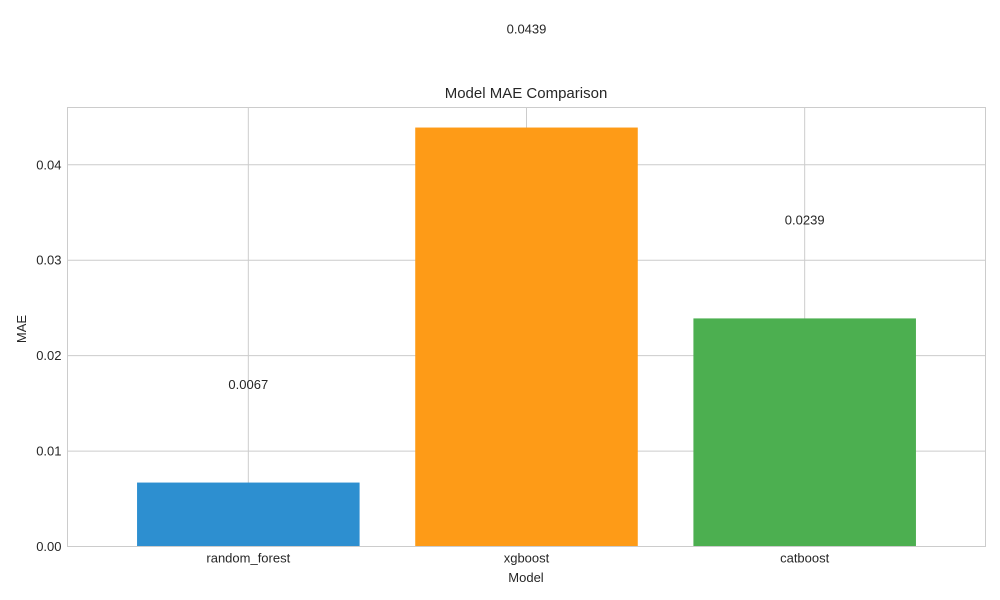 This screenshot has height=600, width=1000. Describe the element at coordinates (804, 432) in the screenshot. I see `bar-catboost` at that location.